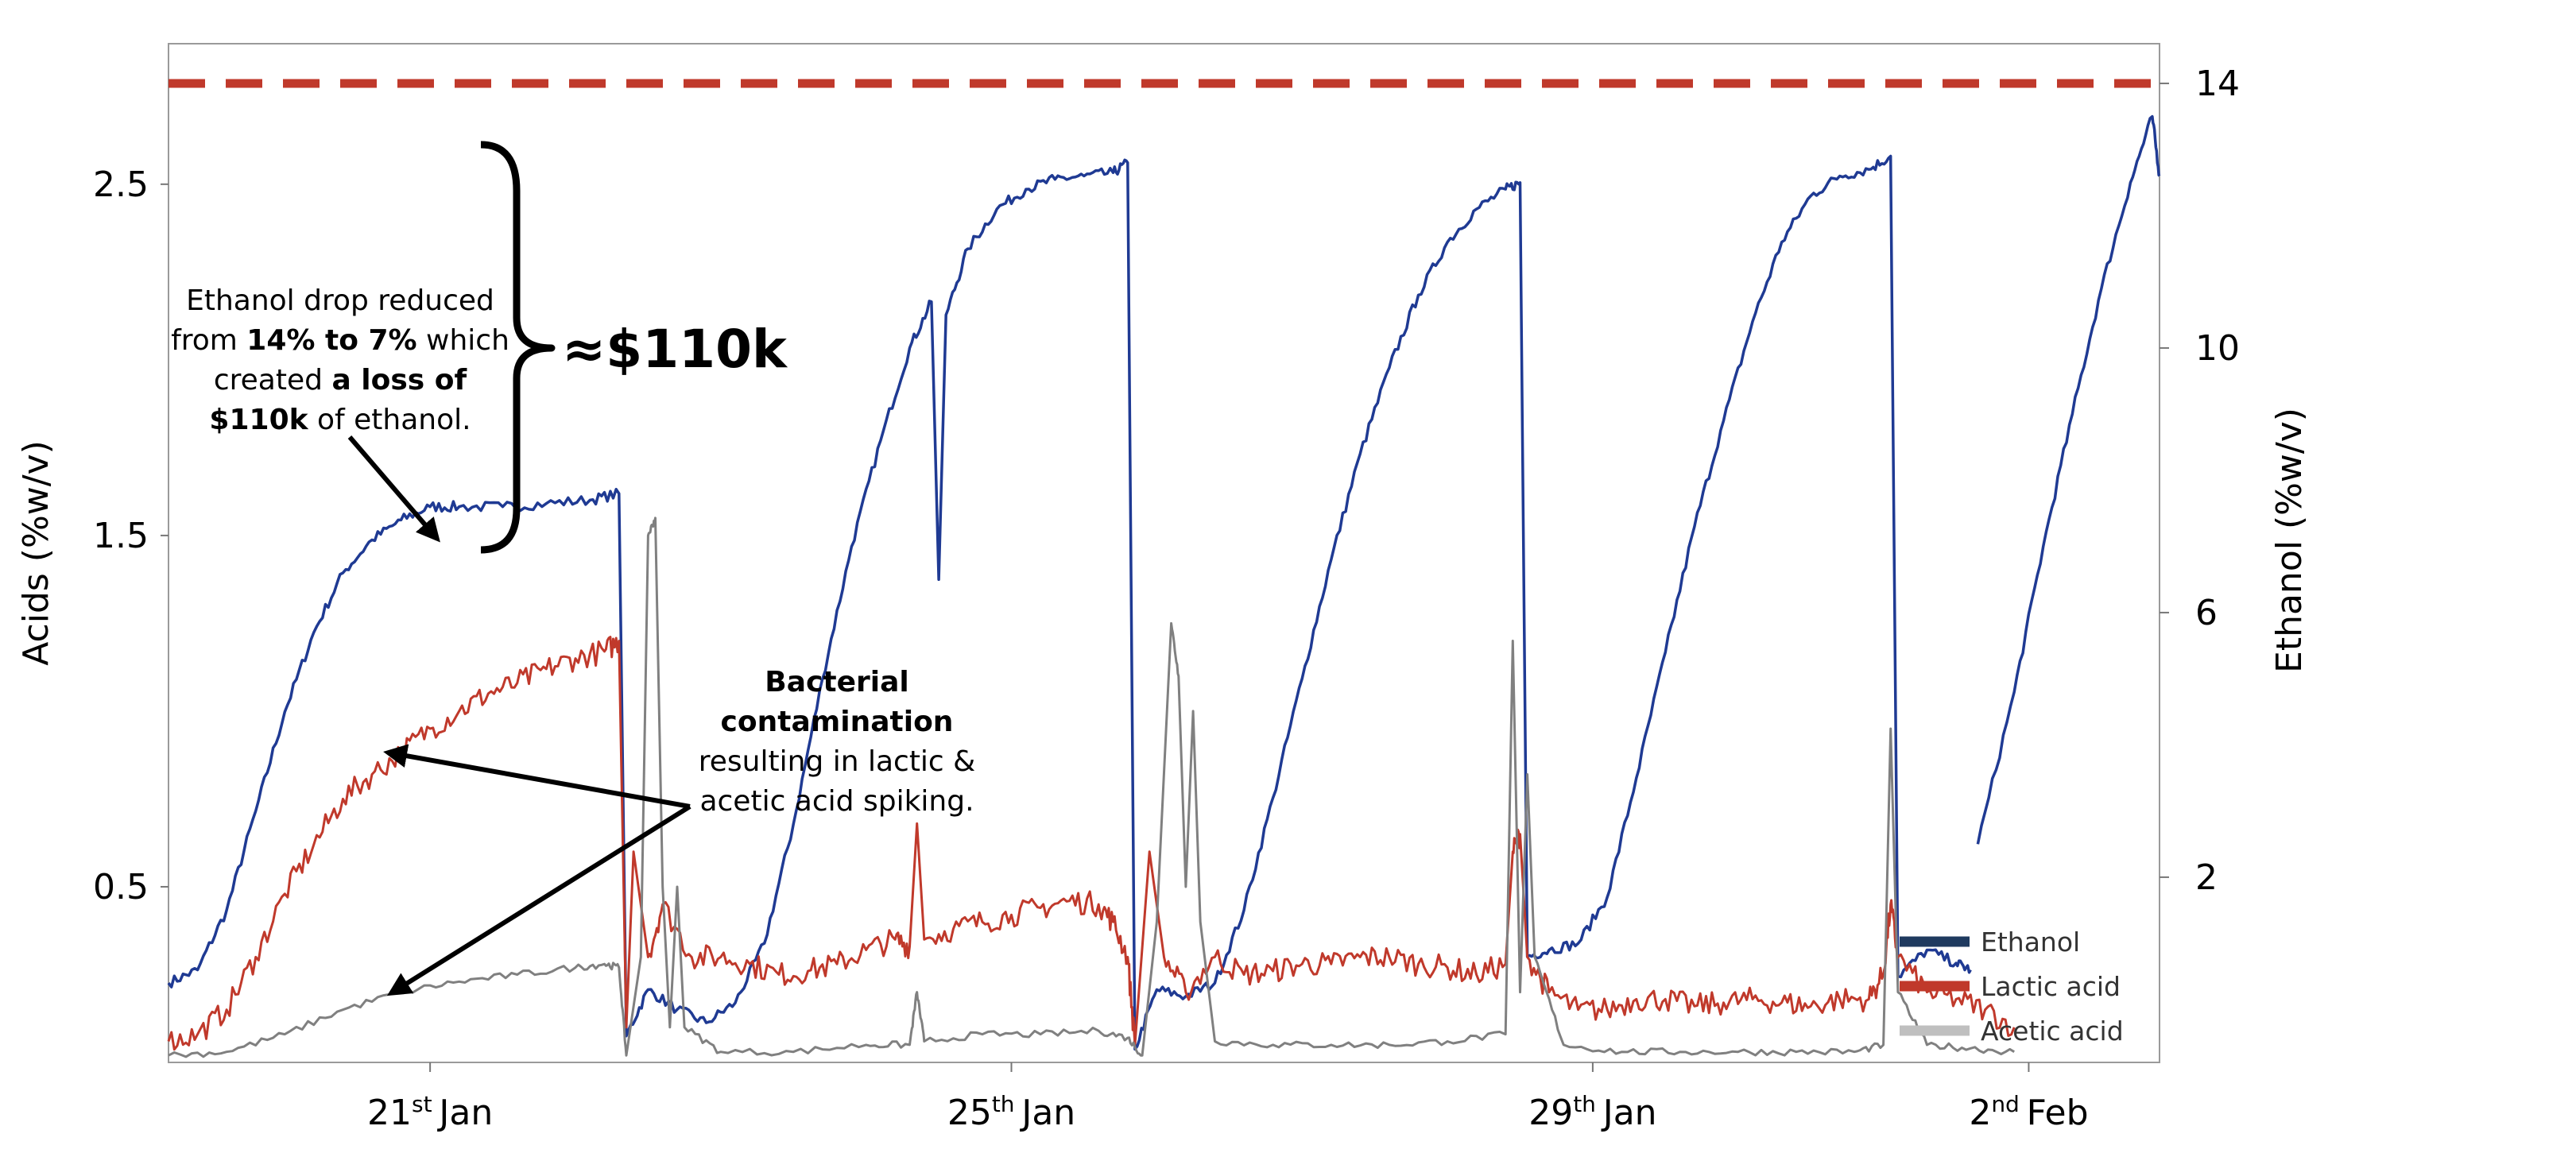 This screenshot has width=2576, height=1153. I want to click on y-left-axis-title: Acids (%w/v), so click(36, 553).